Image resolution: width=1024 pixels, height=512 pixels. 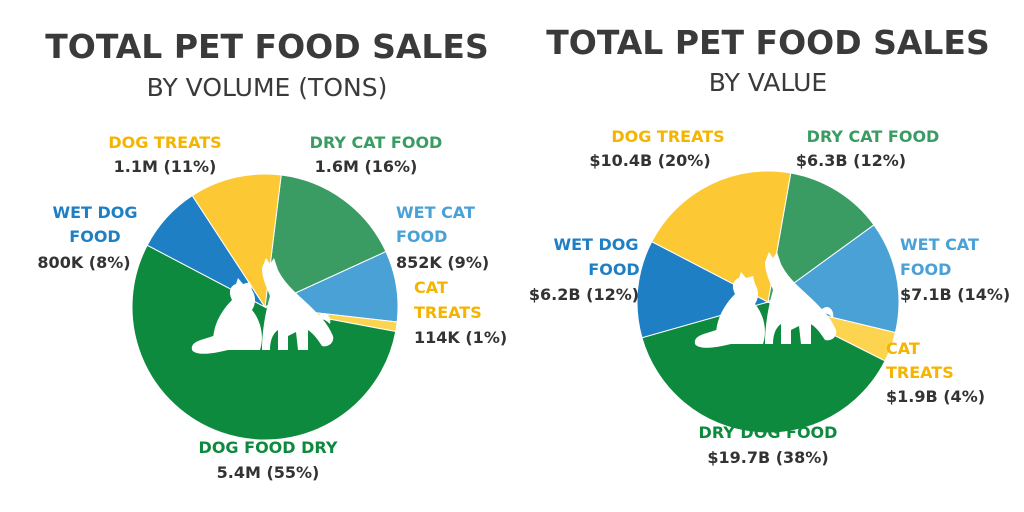 What do you see at coordinates (649, 160) in the screenshot?
I see `chart-2-value-dog-treats: $10.4B (20%)` at bounding box center [649, 160].